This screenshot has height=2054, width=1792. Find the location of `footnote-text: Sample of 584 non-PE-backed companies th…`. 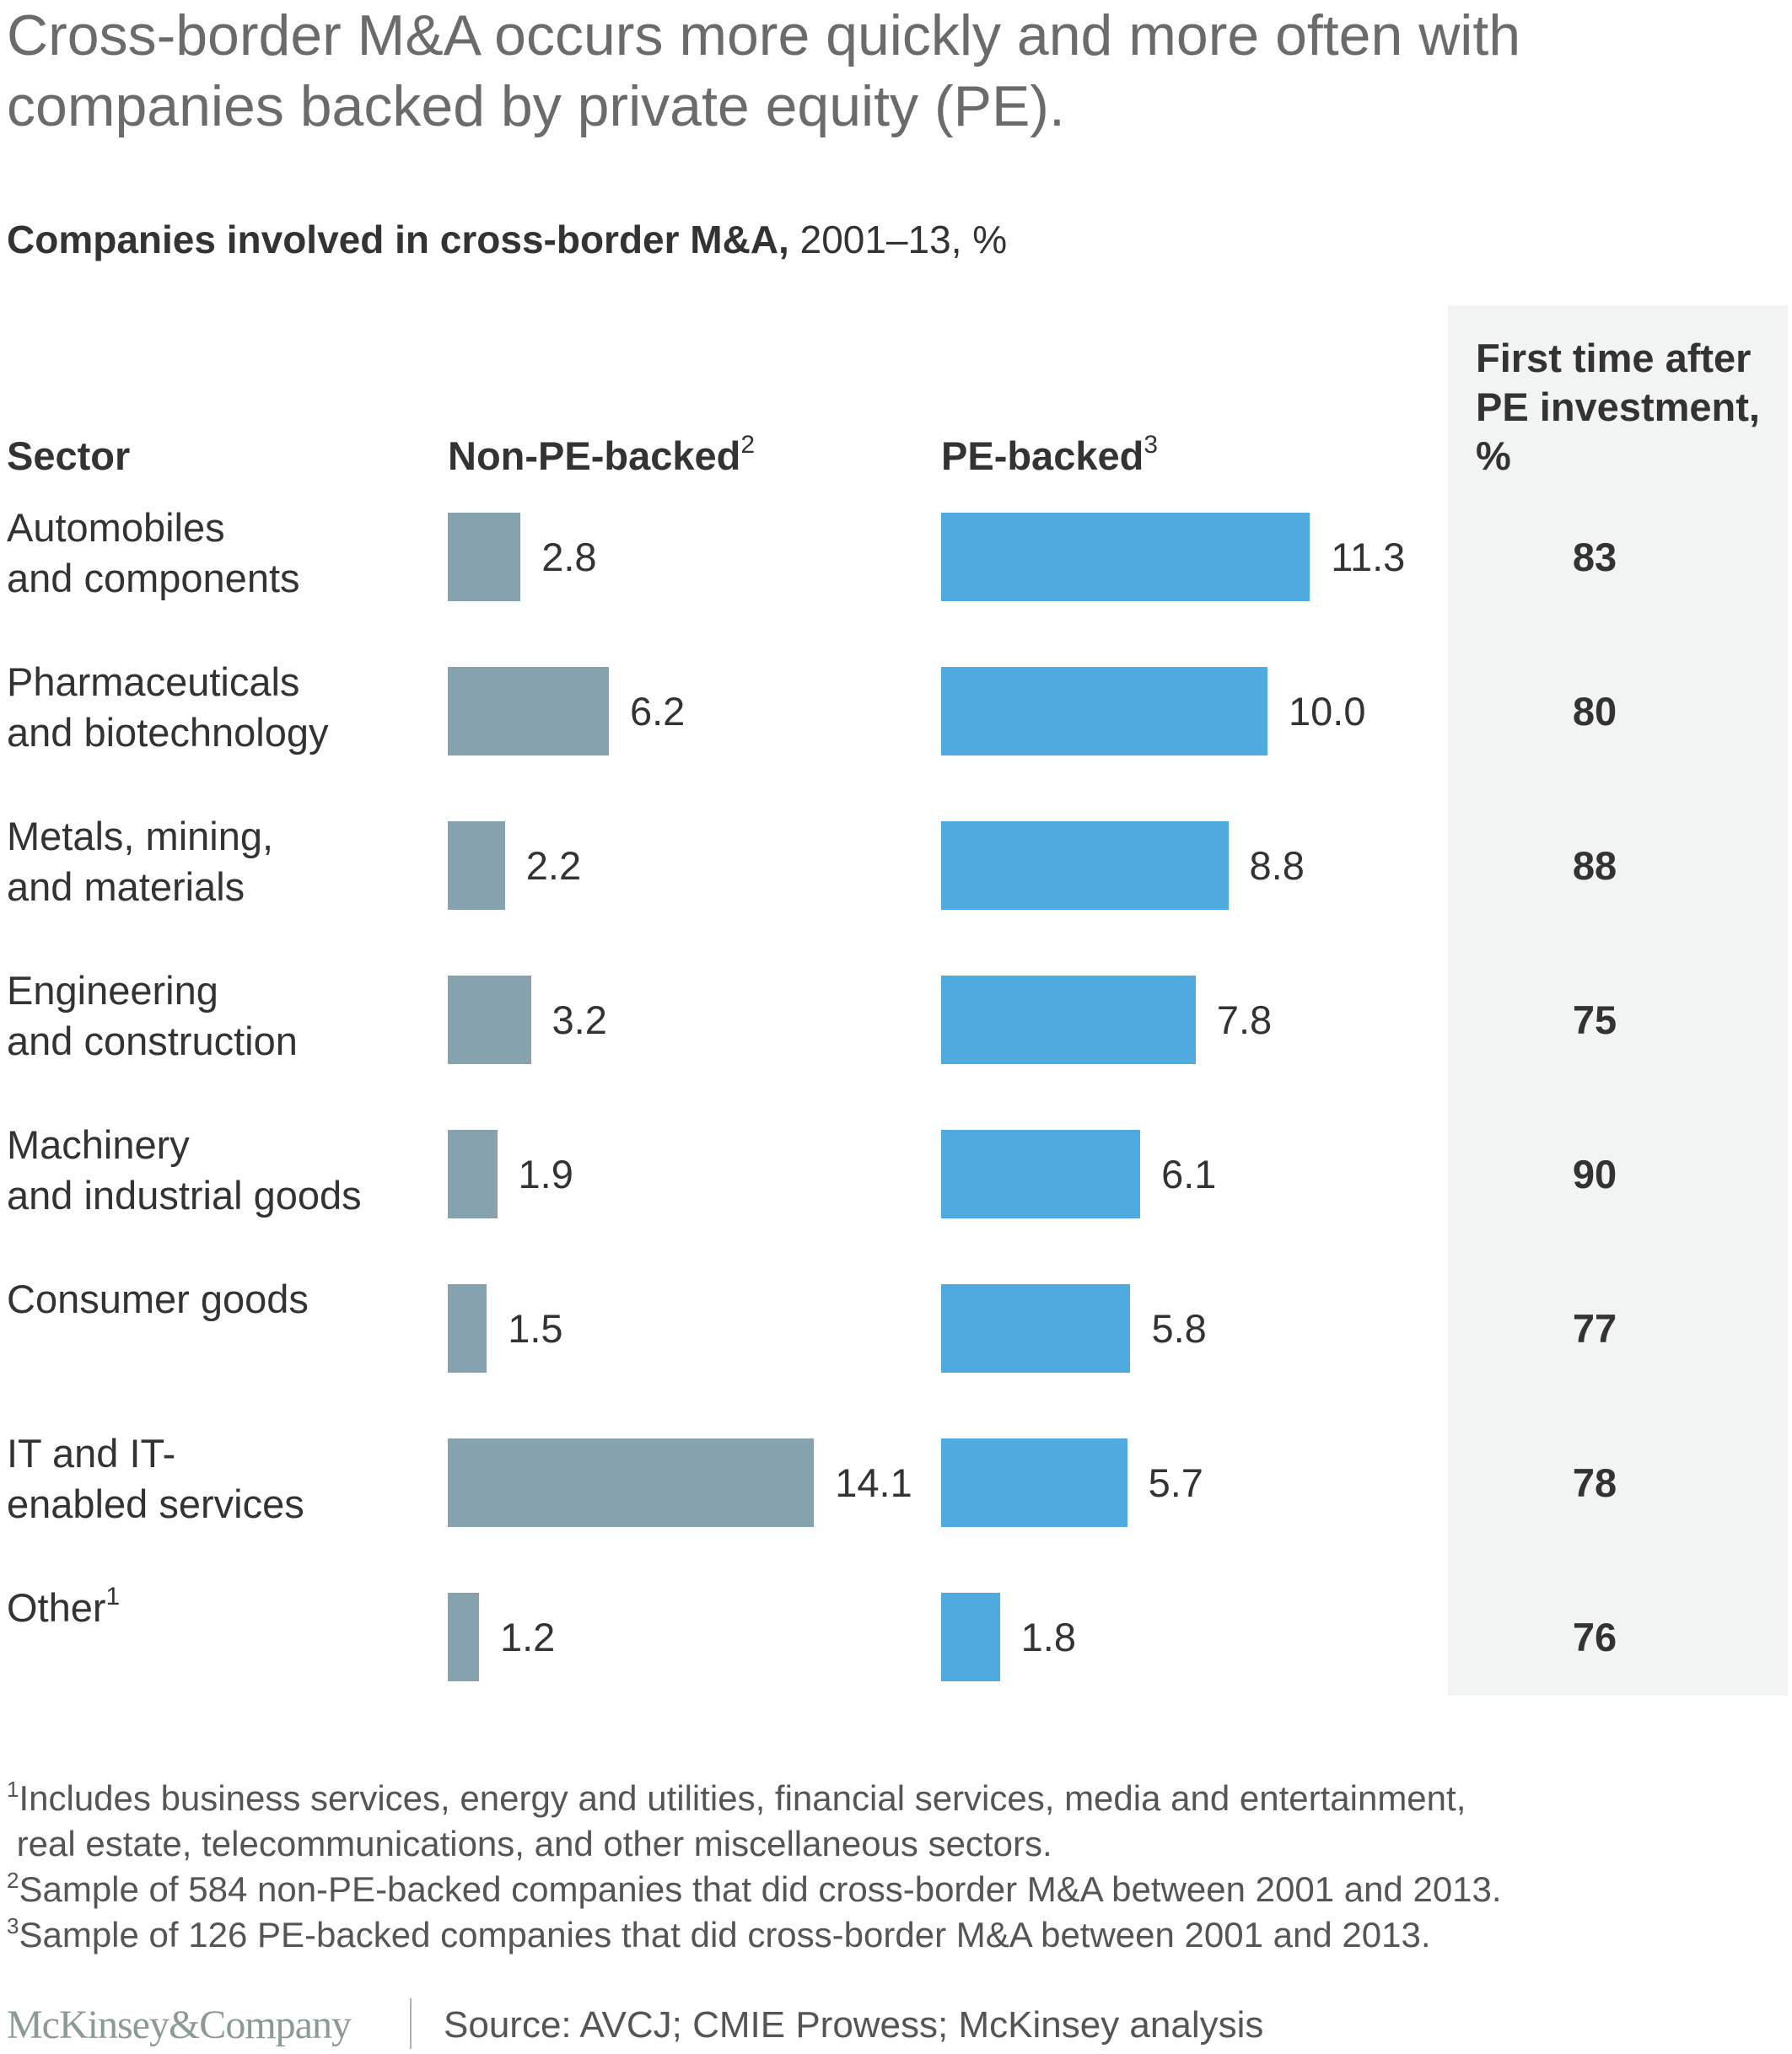

footnote-text: Sample of 584 non-PE-backed companies th… is located at coordinates (760, 1889).